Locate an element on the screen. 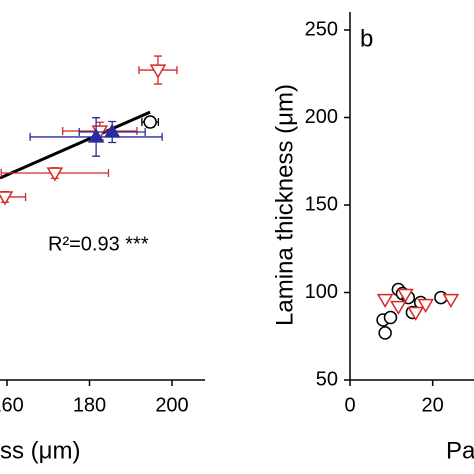 The height and width of the screenshot is (474, 474). fit-line is located at coordinates (75, 145).